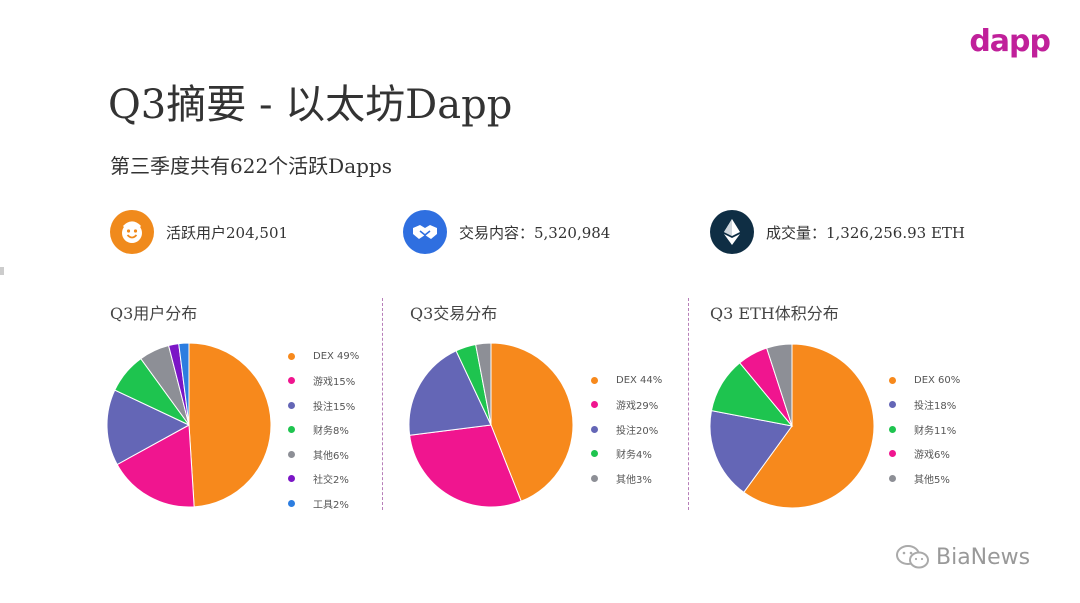 Image resolution: width=1080 pixels, height=603 pixels. What do you see at coordinates (639, 380) in the screenshot?
I see `legend-label: DEX 44%` at bounding box center [639, 380].